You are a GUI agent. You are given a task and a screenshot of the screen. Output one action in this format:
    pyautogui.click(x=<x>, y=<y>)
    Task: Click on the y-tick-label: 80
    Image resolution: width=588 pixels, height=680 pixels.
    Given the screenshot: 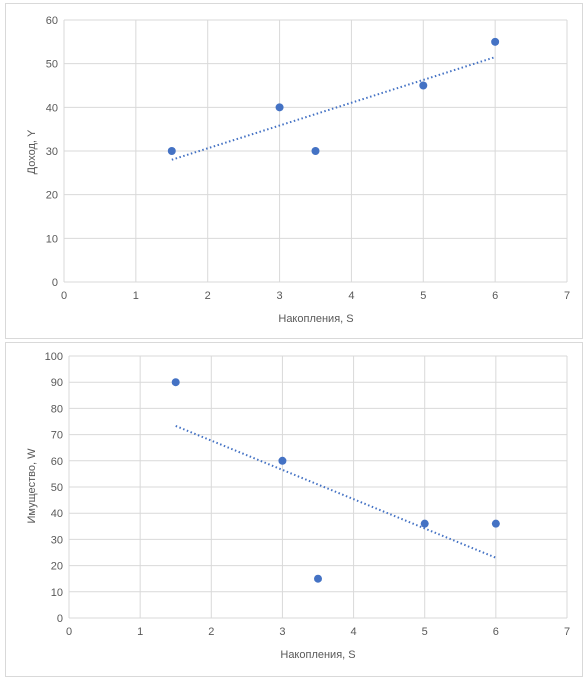 What is the action you would take?
    pyautogui.click(x=57, y=409)
    